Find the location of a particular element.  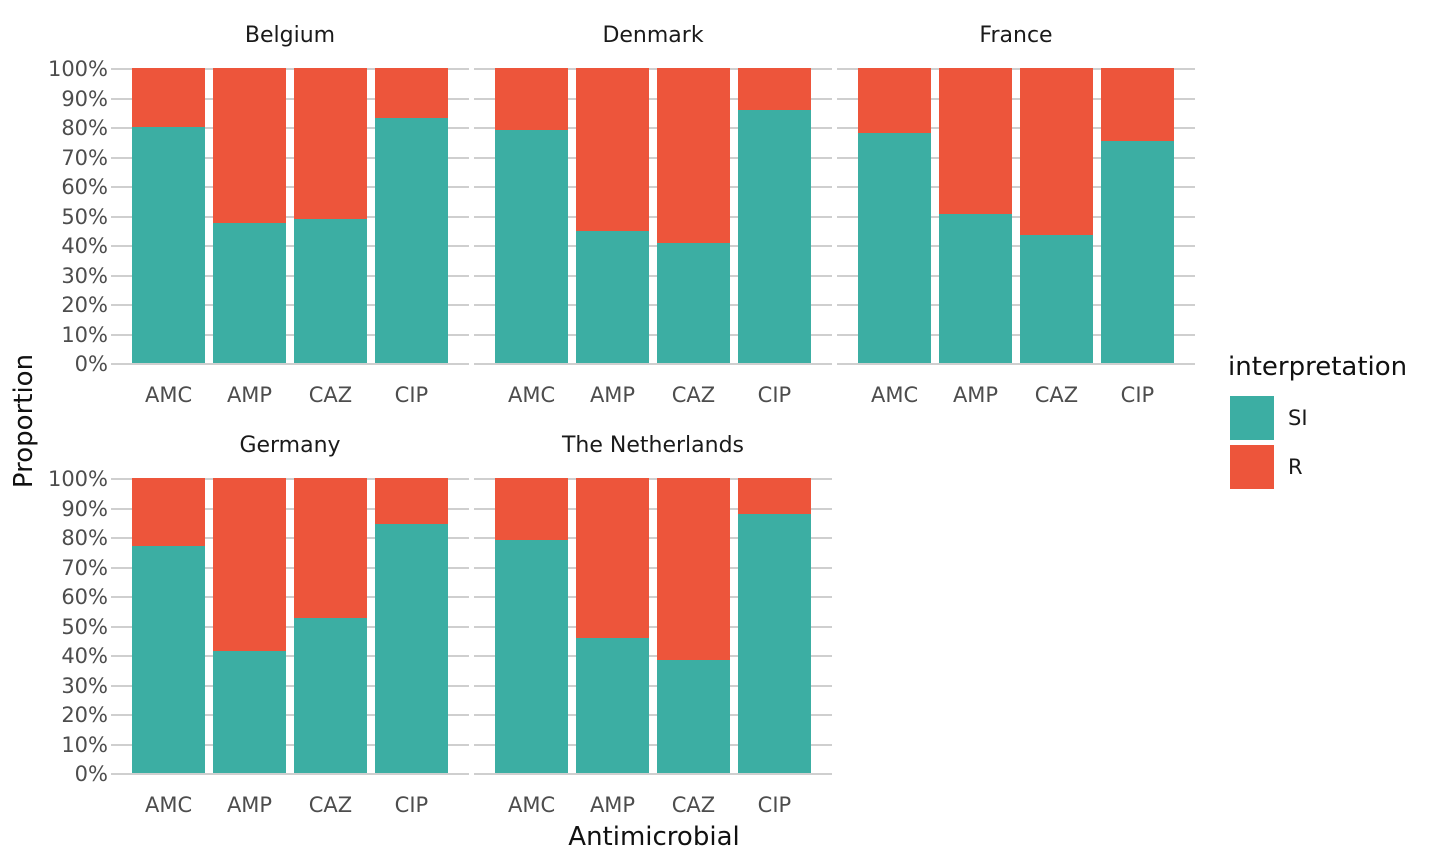

facet-panel-the-netherlands is located at coordinates (653, 626).